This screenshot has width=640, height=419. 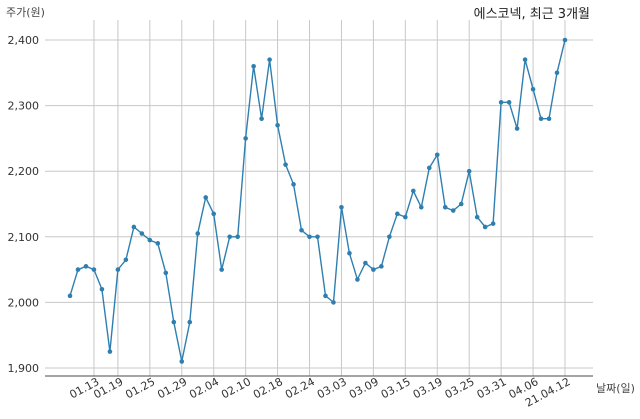 What do you see at coordinates (492, 388) in the screenshot?
I see `x-tick-label: 03.31` at bounding box center [492, 388].